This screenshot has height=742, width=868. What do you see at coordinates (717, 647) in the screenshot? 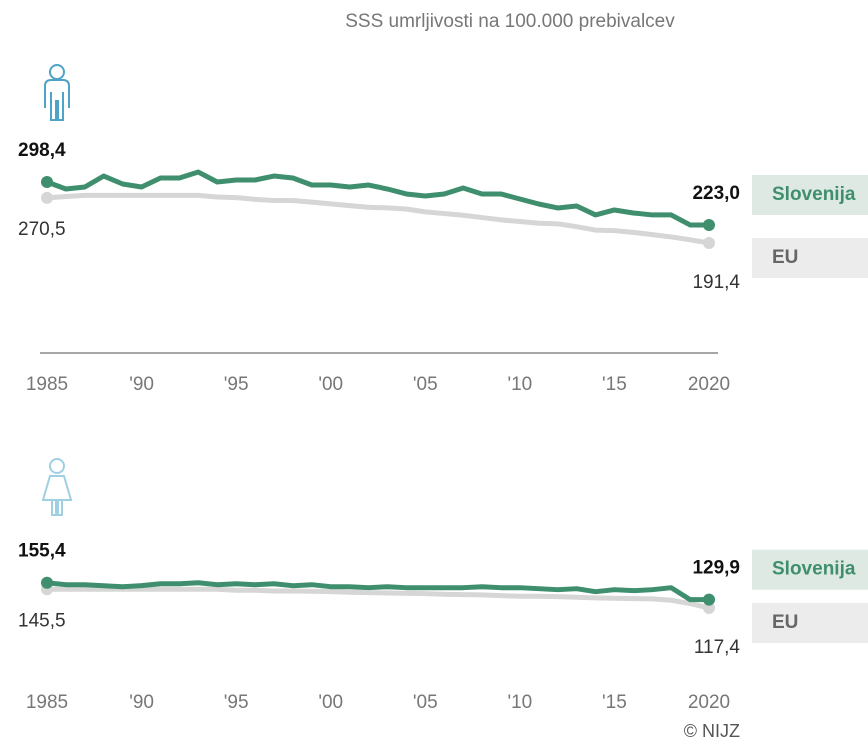
I see `value-label: 117,4` at bounding box center [717, 647].